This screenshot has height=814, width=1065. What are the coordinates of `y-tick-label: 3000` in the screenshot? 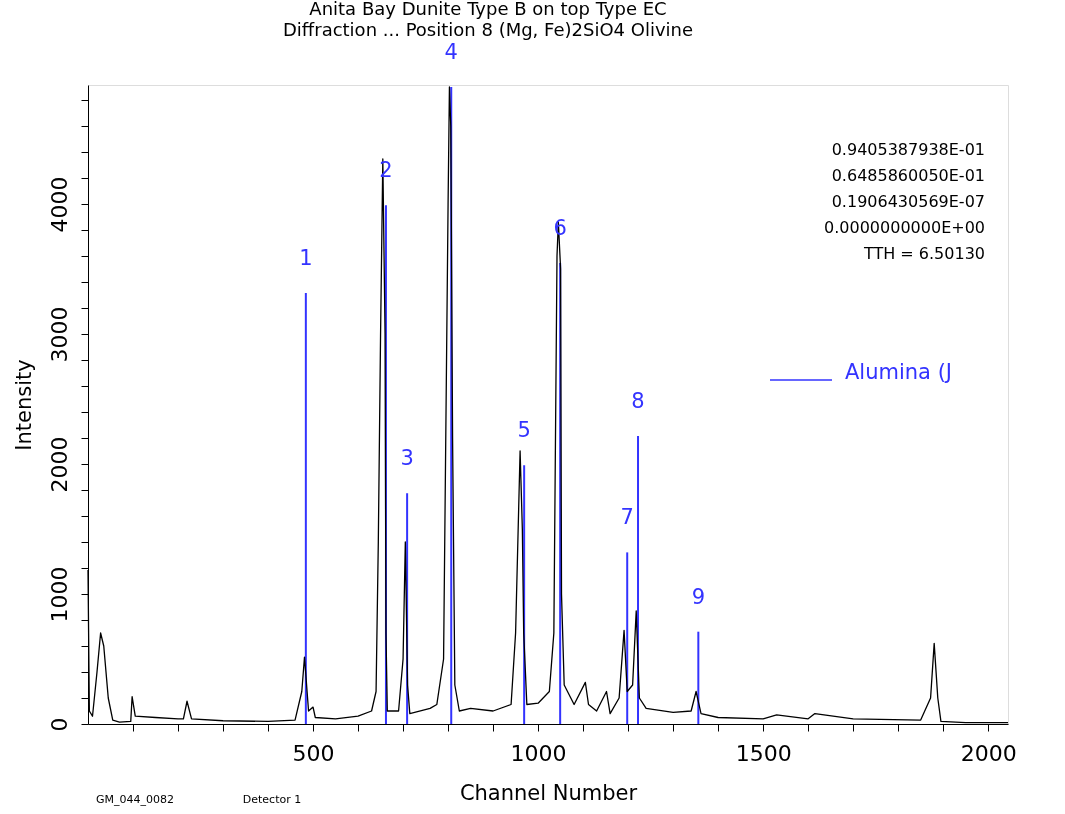 It's located at (59, 334).